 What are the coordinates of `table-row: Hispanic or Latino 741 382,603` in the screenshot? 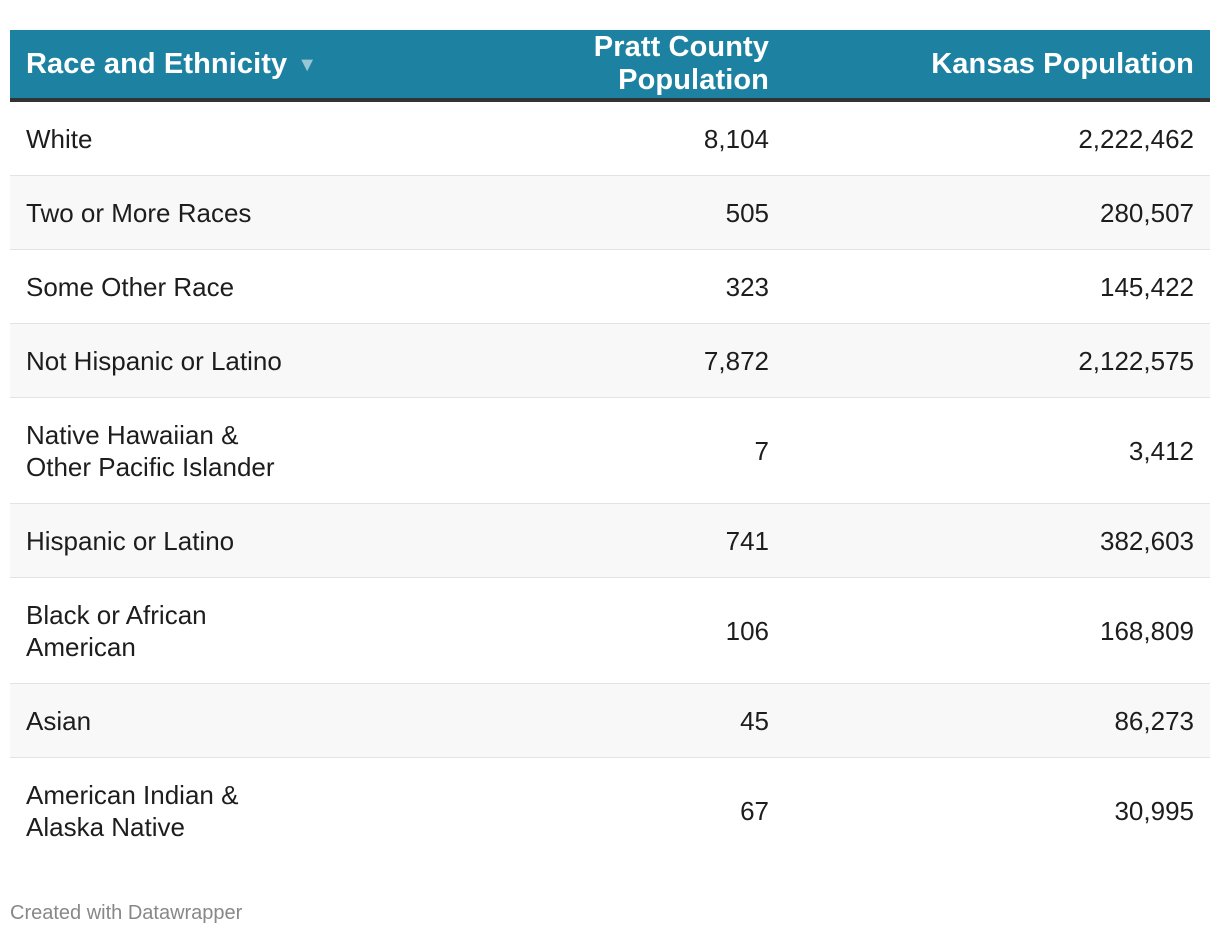 It's located at (610, 541).